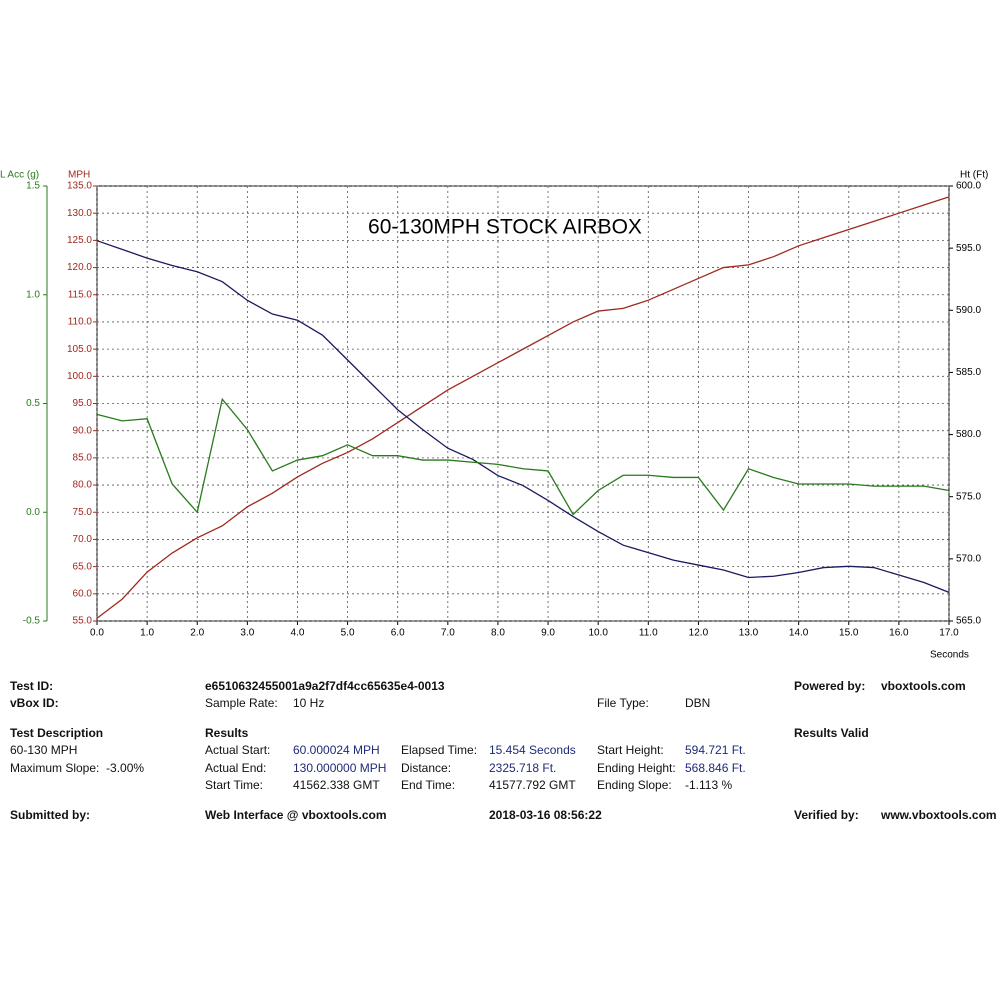 The width and height of the screenshot is (1000, 1000). I want to click on y2-tick-label: 590.0, so click(968, 310).